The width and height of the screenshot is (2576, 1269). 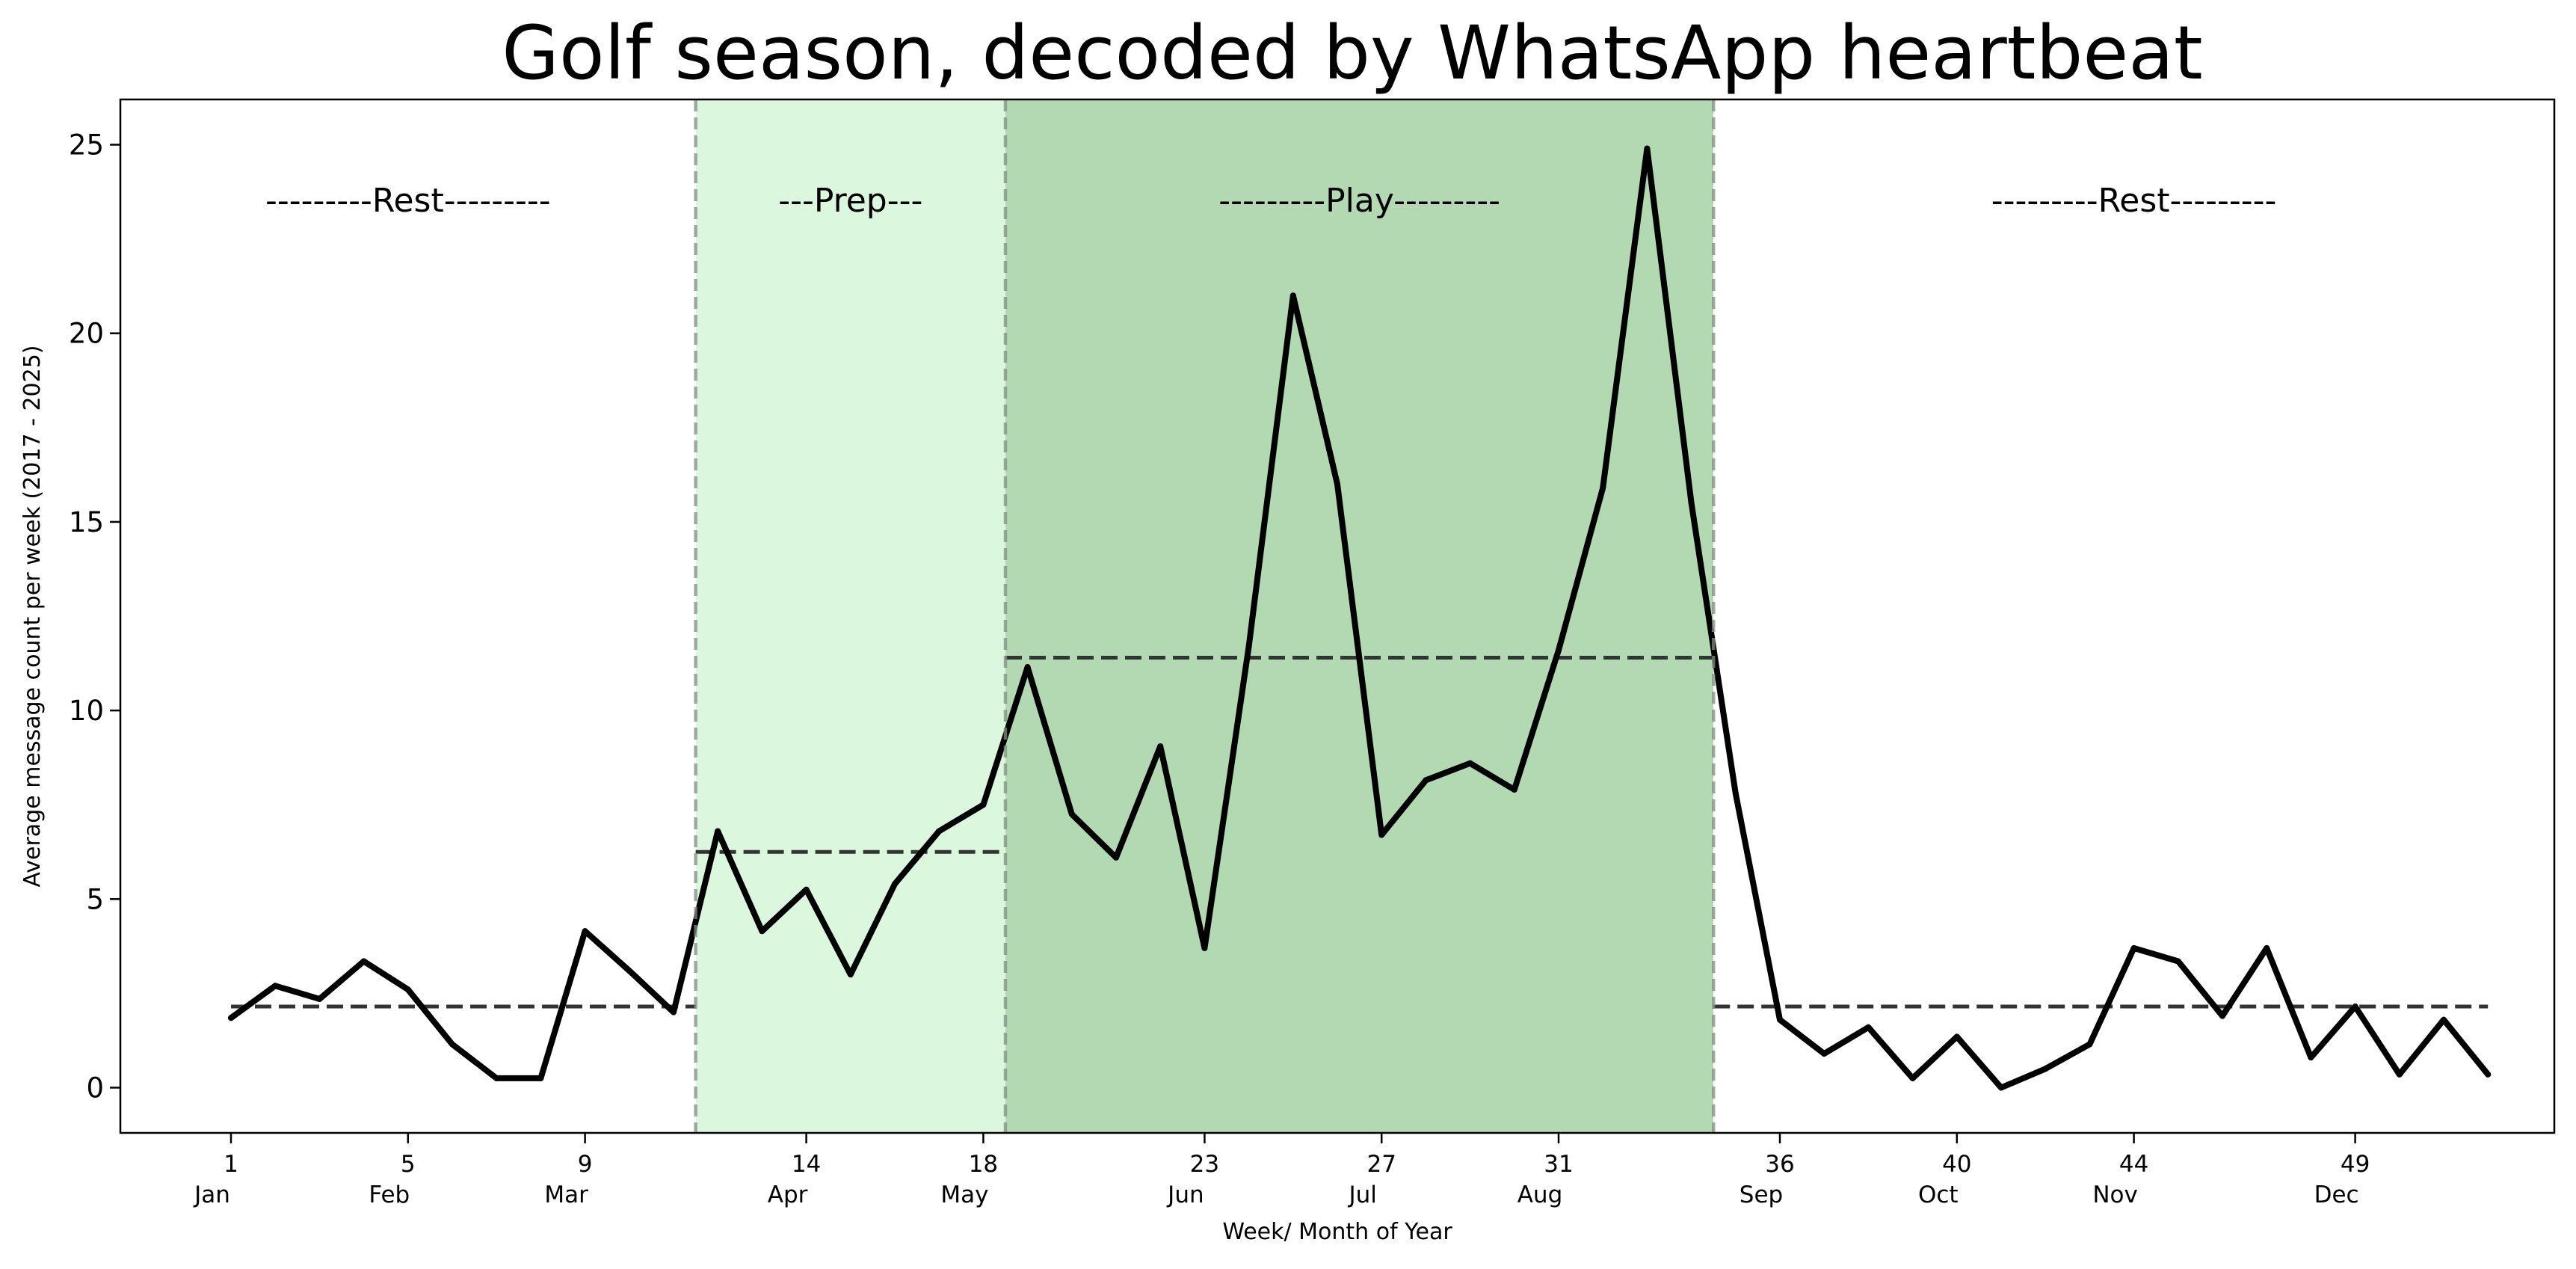 What do you see at coordinates (1956, 1164) in the screenshot?
I see `x-tick-week-40: 40` at bounding box center [1956, 1164].